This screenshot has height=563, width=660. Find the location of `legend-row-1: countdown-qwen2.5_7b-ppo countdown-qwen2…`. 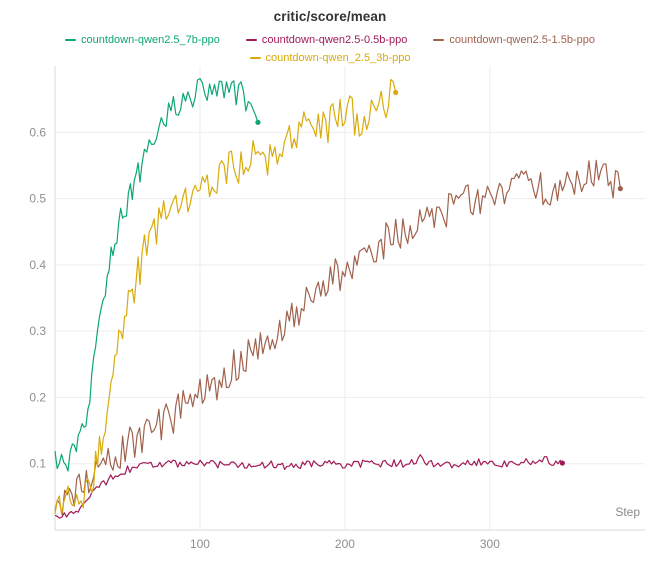

legend-row-1: countdown-qwen2.5_7b-ppo countdown-qwen2… is located at coordinates (330, 40).